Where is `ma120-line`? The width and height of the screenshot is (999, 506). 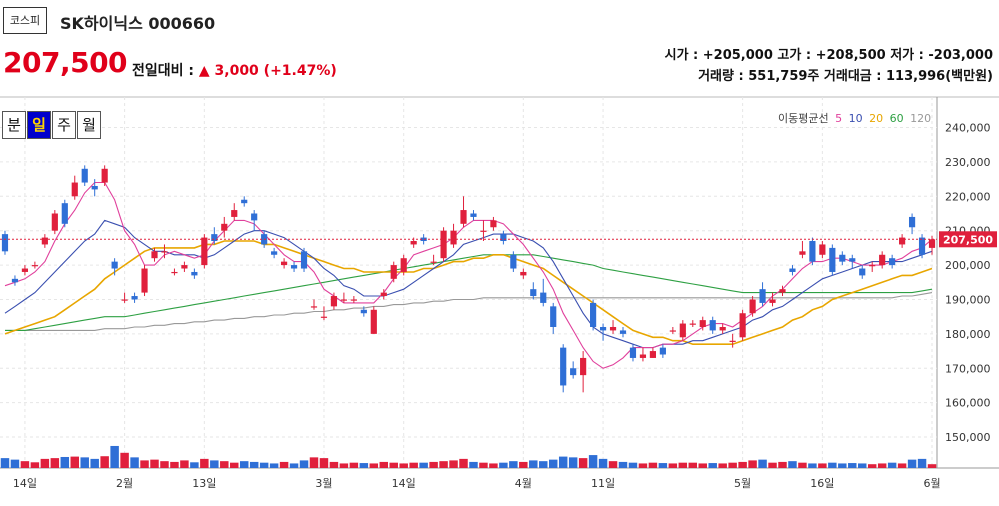 ma120-line is located at coordinates (469, 311).